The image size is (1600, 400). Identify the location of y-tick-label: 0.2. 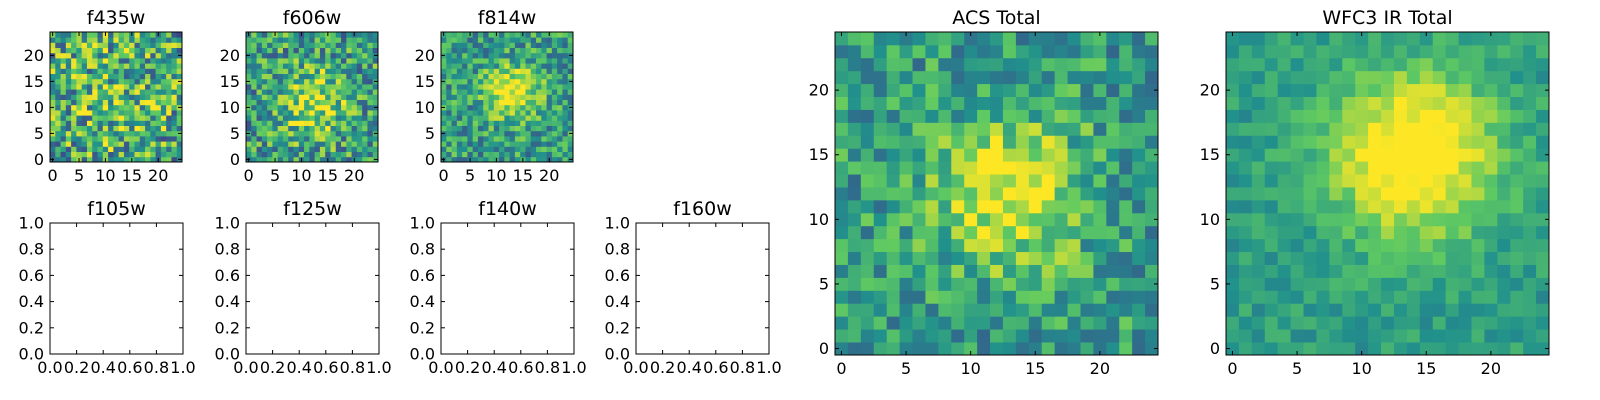
(617, 327).